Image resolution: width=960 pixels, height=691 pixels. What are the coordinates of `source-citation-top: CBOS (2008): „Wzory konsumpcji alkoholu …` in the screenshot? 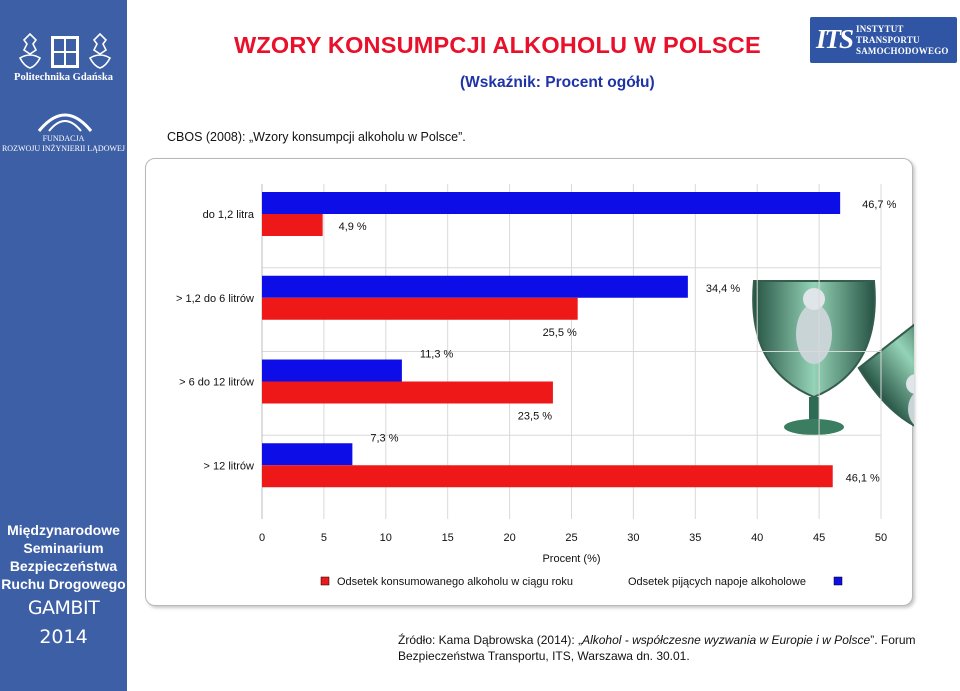 It's located at (316, 137).